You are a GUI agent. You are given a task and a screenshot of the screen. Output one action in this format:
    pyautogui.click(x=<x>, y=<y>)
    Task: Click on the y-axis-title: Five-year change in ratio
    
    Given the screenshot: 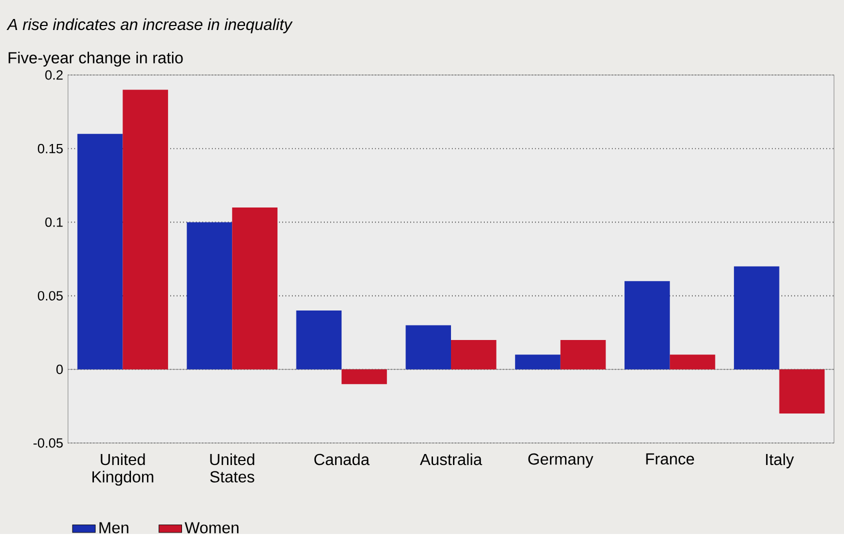 What is the action you would take?
    pyautogui.click(x=95, y=59)
    